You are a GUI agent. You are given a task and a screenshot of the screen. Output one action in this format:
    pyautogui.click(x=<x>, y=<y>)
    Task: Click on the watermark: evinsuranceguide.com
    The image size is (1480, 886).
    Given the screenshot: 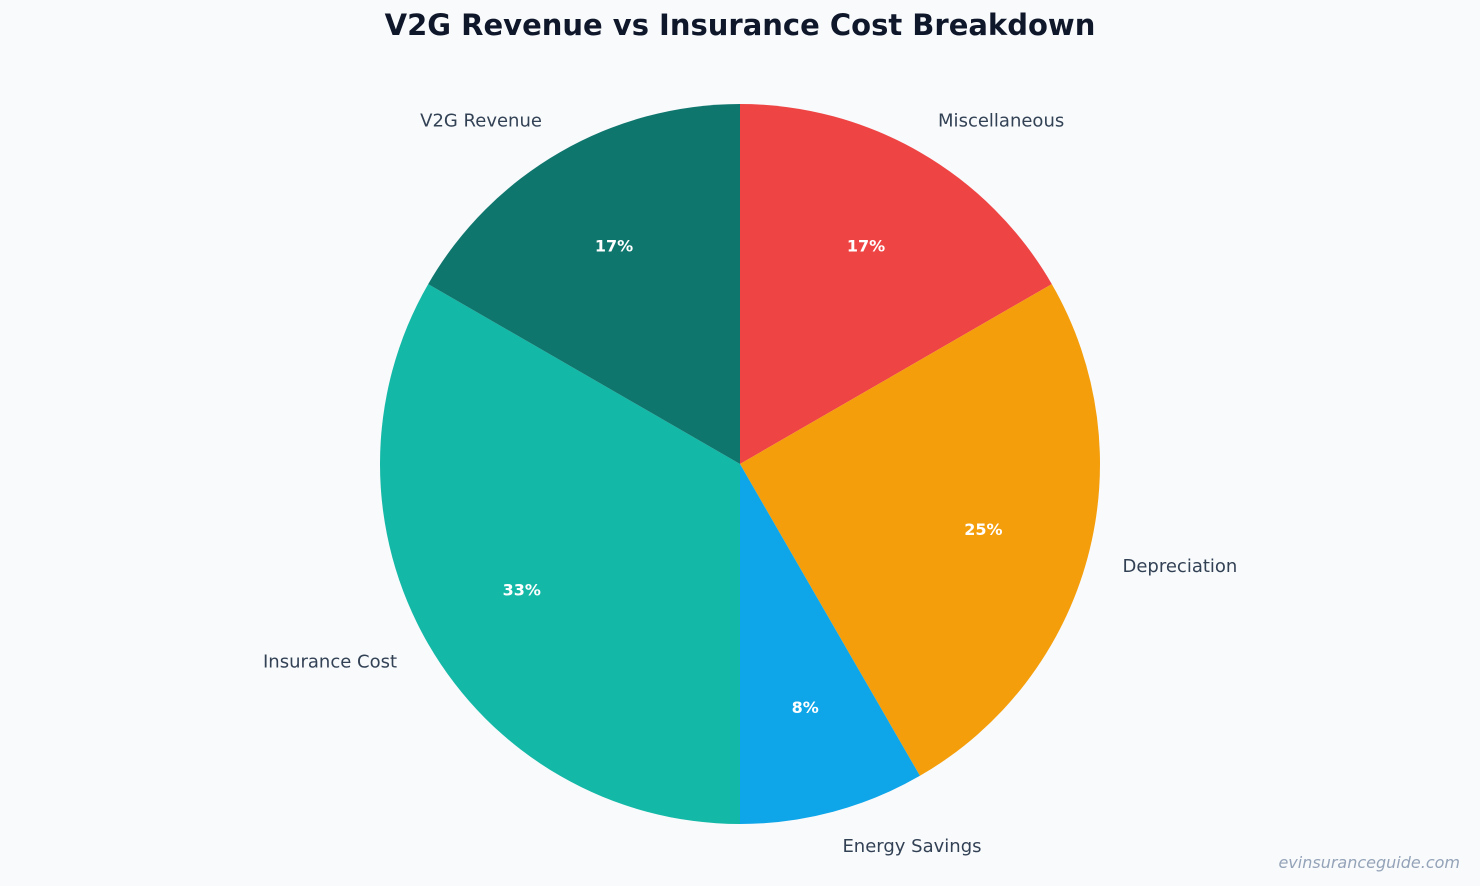 What is the action you would take?
    pyautogui.click(x=1369, y=862)
    